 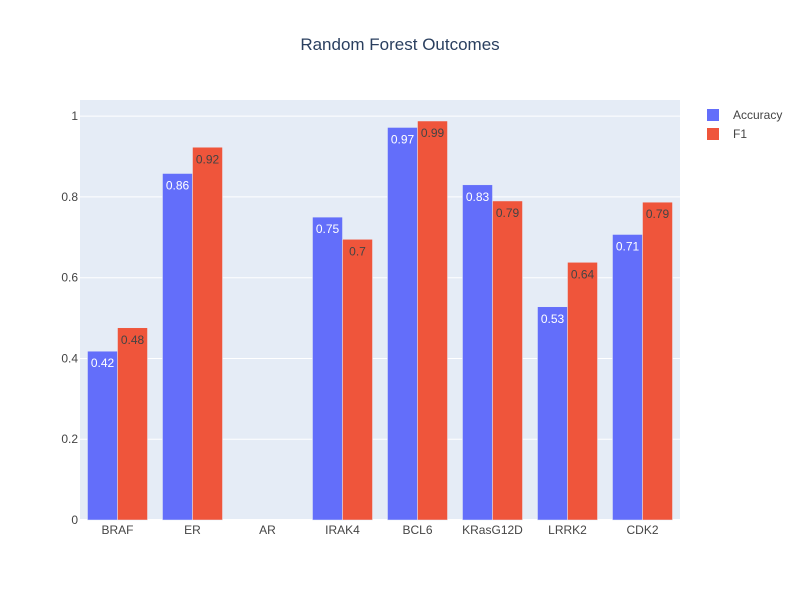 I want to click on data-label: 0.99, so click(x=433, y=133).